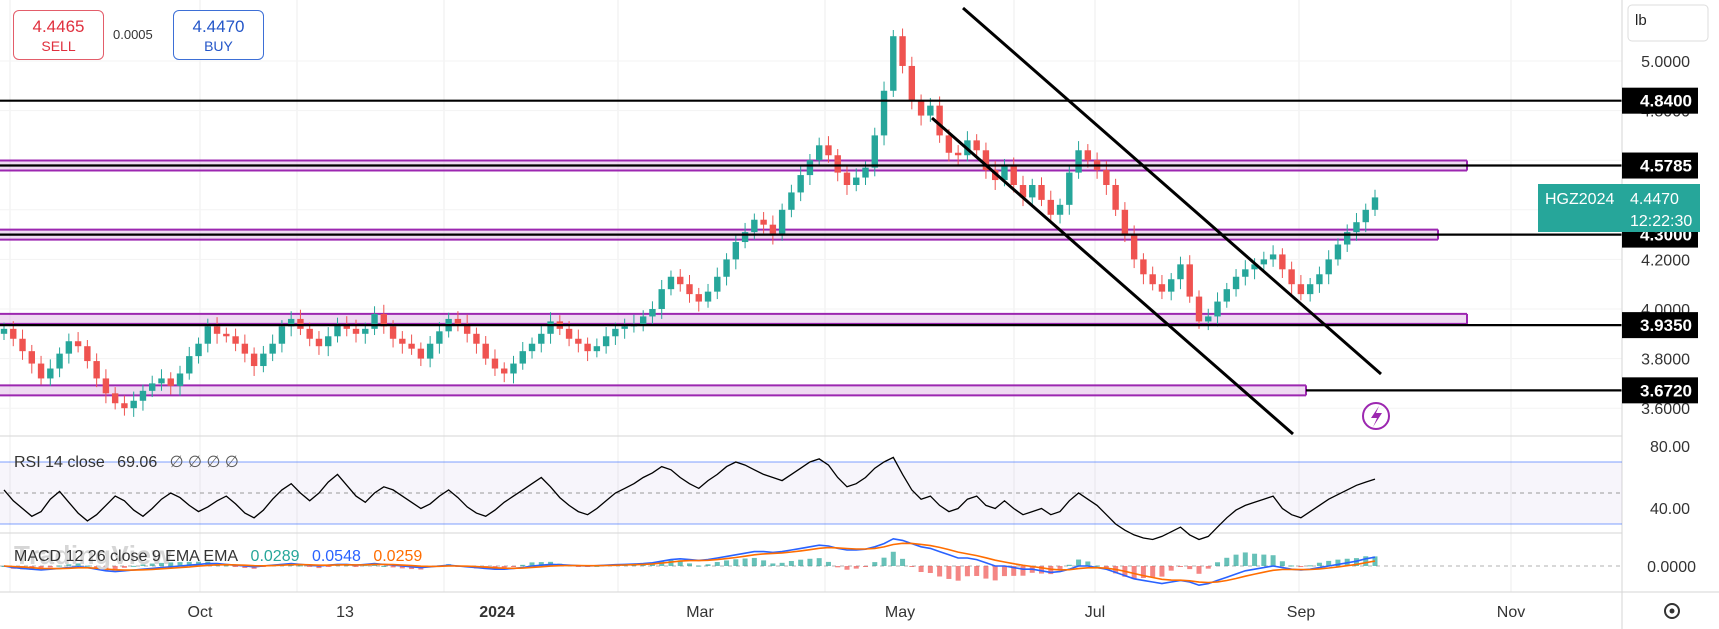 The height and width of the screenshot is (629, 1719). I want to click on spread-value: 0.0005, so click(133, 34).